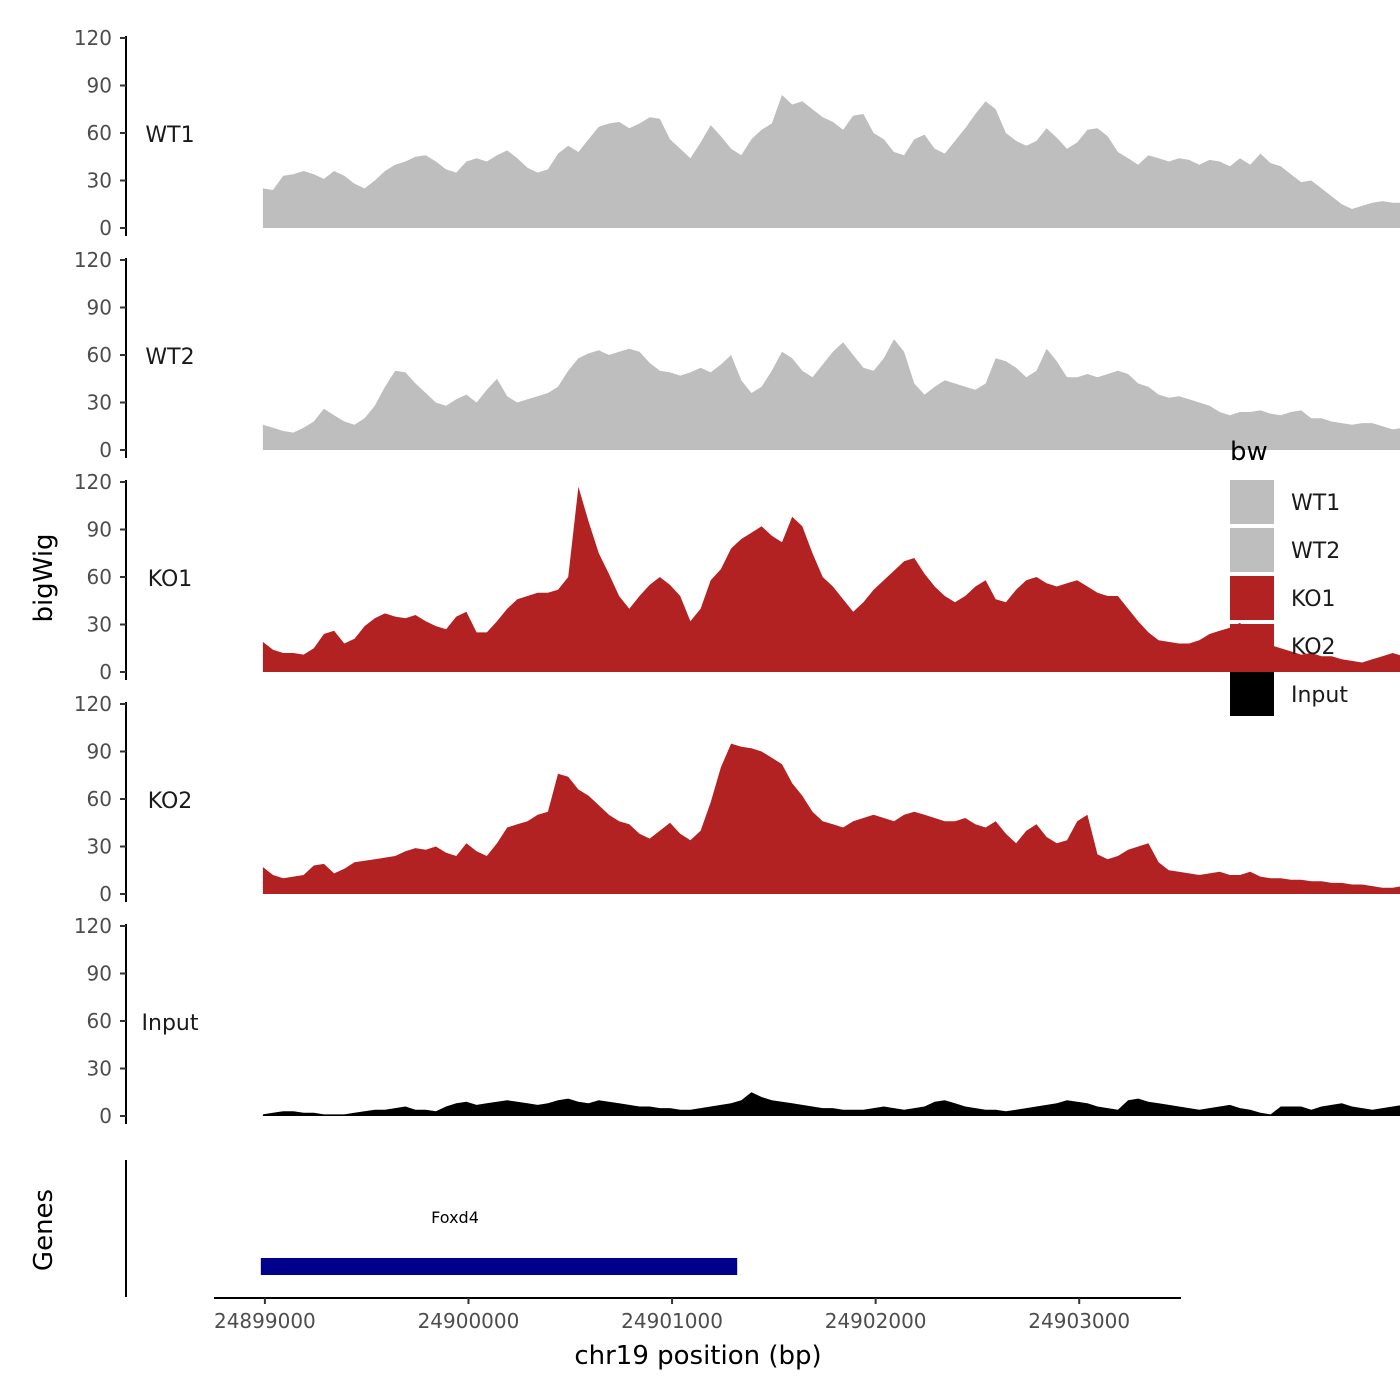 The width and height of the screenshot is (1400, 1400). What do you see at coordinates (93, 926) in the screenshot?
I see `y-tick-label-input-120: 120` at bounding box center [93, 926].